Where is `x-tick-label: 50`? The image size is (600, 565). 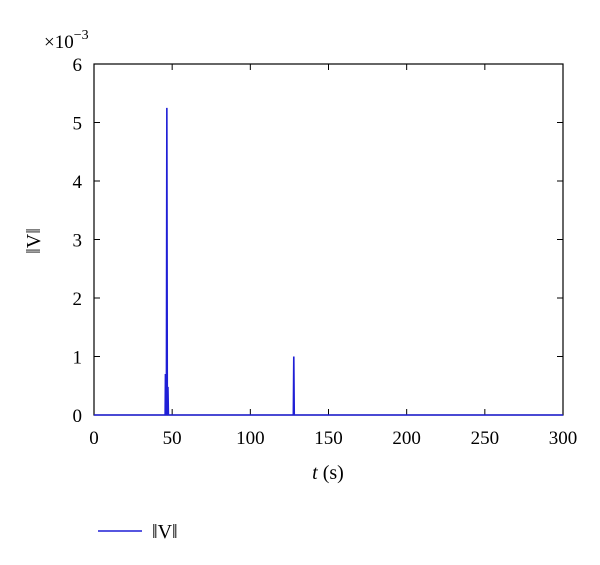
x-tick-label: 50 is located at coordinates (172, 438).